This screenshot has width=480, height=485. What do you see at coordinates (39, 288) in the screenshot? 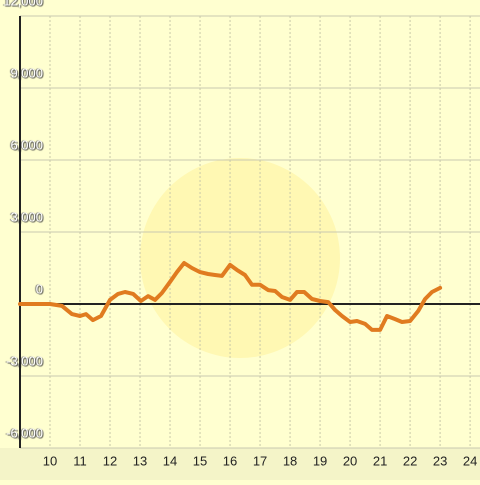
I see `y-tick-label: 0` at bounding box center [39, 288].